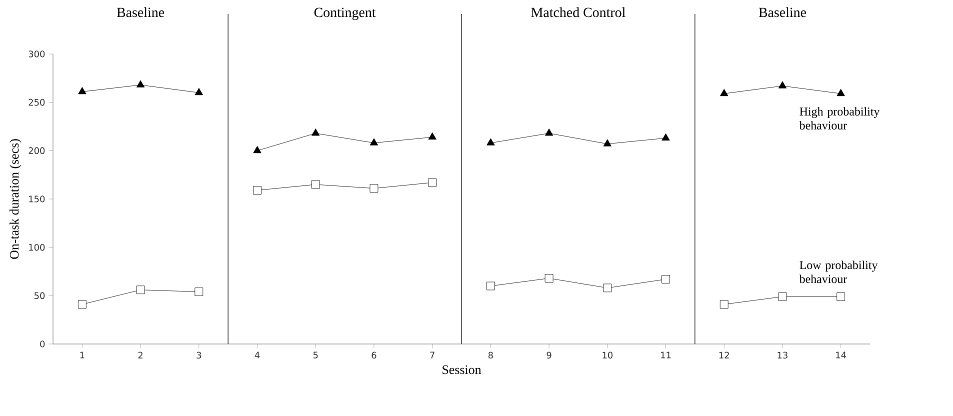 Image resolution: width=953 pixels, height=416 pixels. Describe the element at coordinates (839, 118) in the screenshot. I see `series-label: High probability behaviour` at that location.